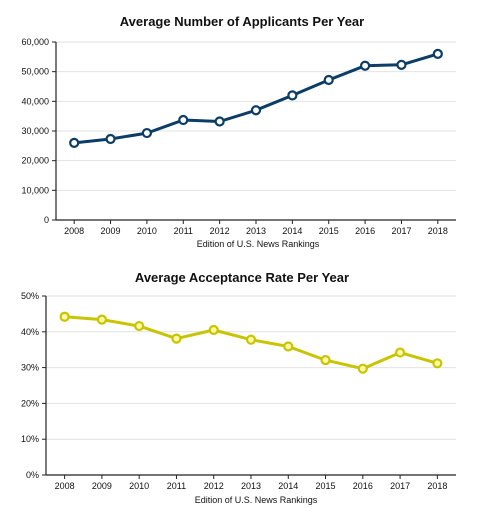  Describe the element at coordinates (256, 98) in the screenshot. I see `series-line` at that location.